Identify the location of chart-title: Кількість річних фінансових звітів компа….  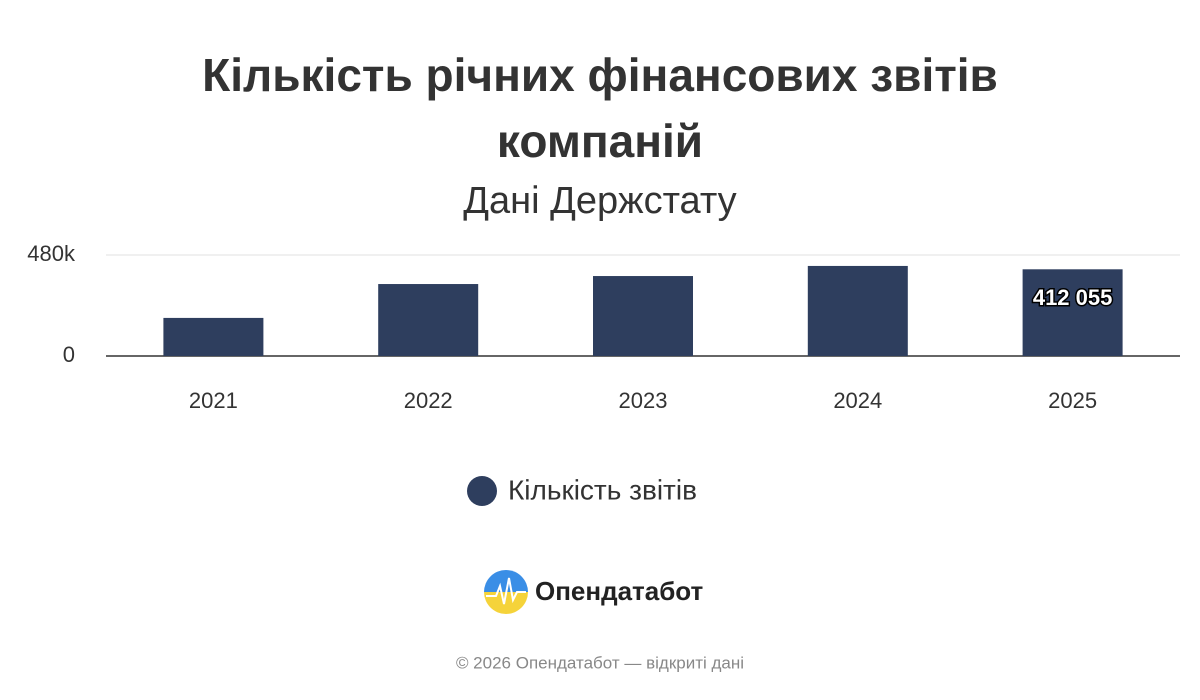
(600, 108).